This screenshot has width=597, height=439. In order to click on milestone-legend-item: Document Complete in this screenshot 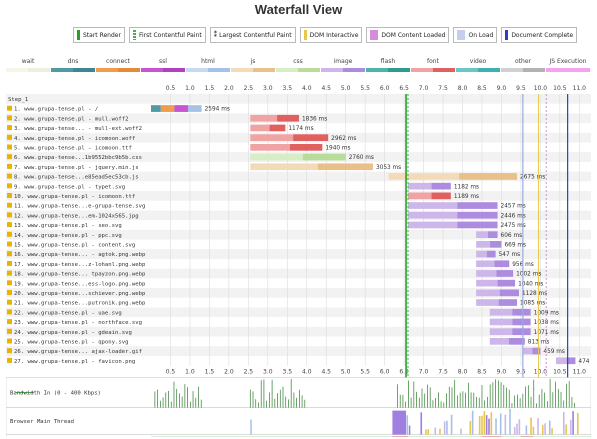, I will do `click(539, 35)`.